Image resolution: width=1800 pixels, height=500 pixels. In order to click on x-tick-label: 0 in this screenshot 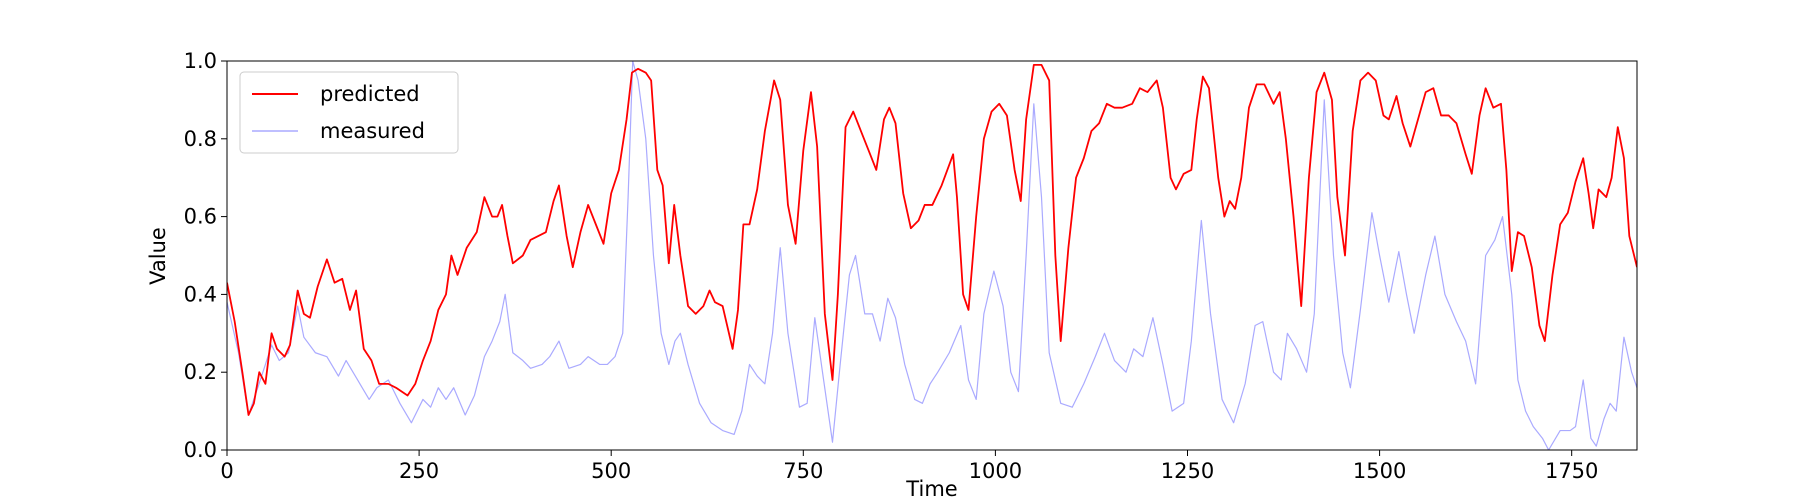, I will do `click(226, 471)`.